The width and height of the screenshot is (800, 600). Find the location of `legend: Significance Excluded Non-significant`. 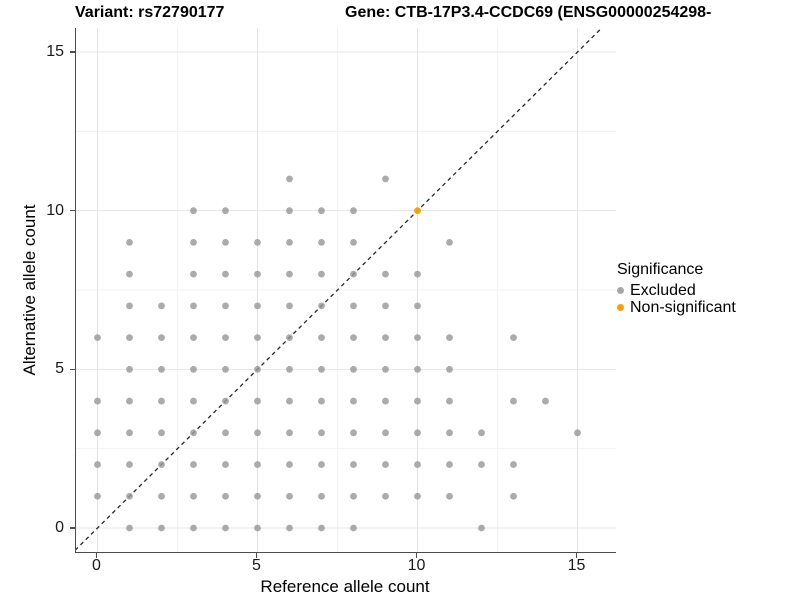

legend: Significance Excluded Non-significant is located at coordinates (676, 288).